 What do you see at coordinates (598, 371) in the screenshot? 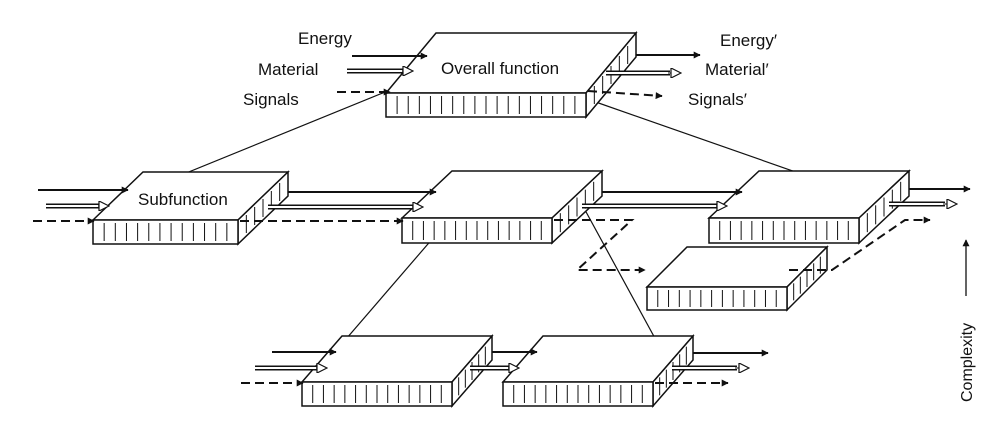
I see `subfunction-box-bottom-right` at bounding box center [598, 371].